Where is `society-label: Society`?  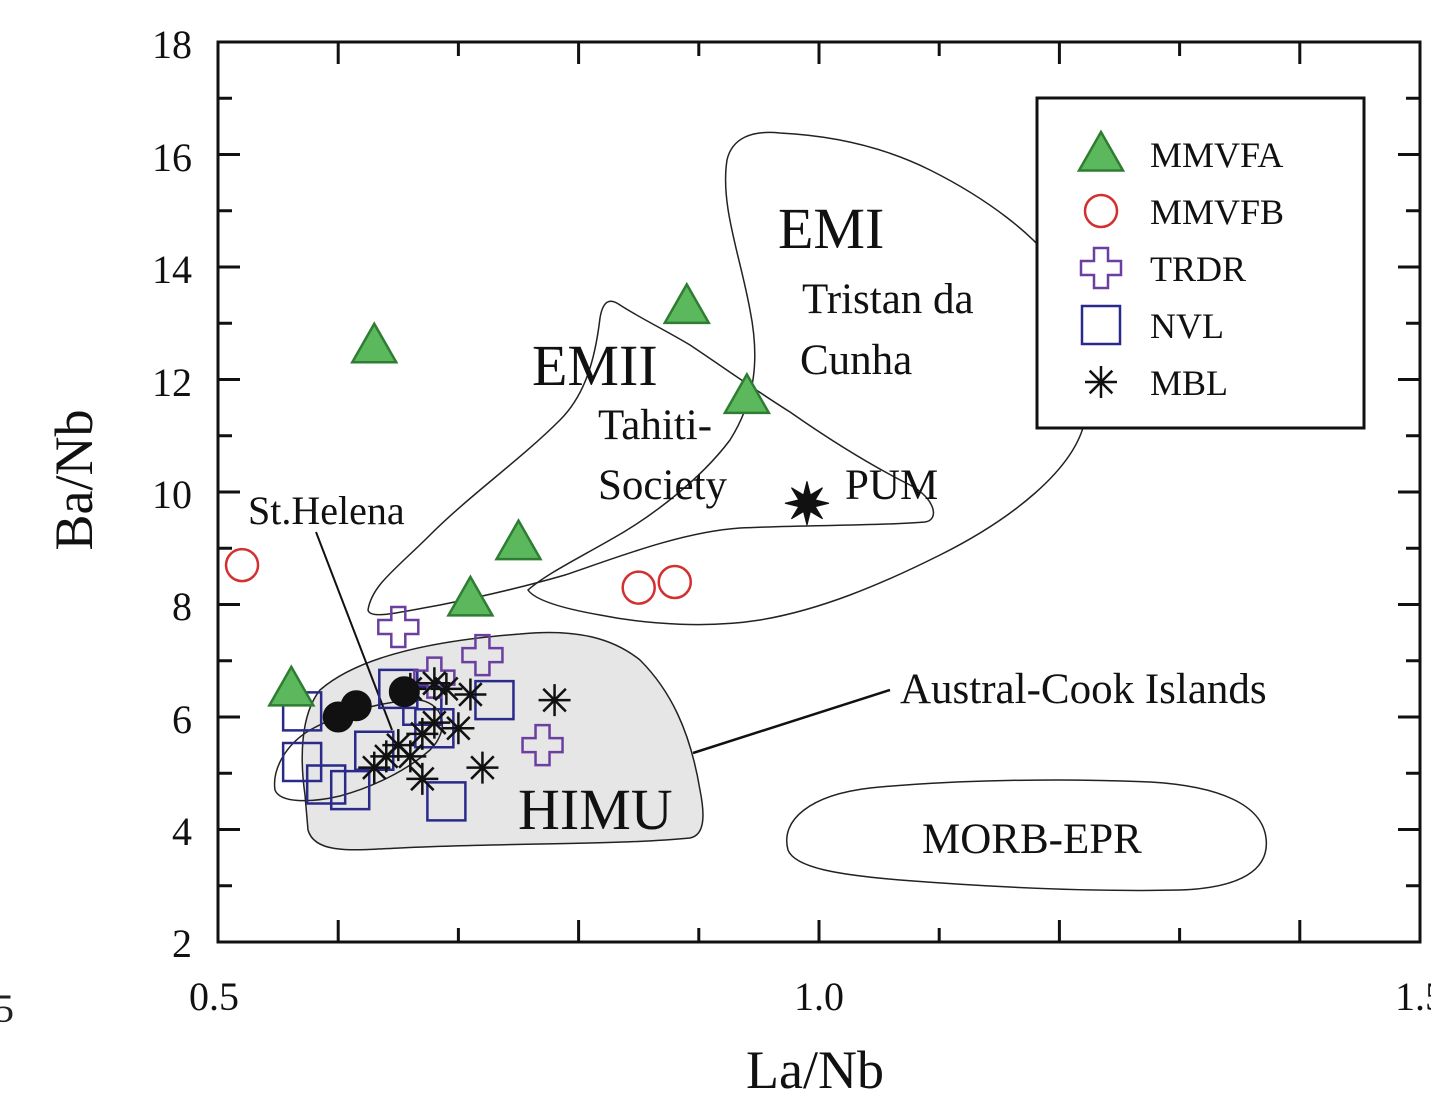
society-label: Society is located at coordinates (662, 485).